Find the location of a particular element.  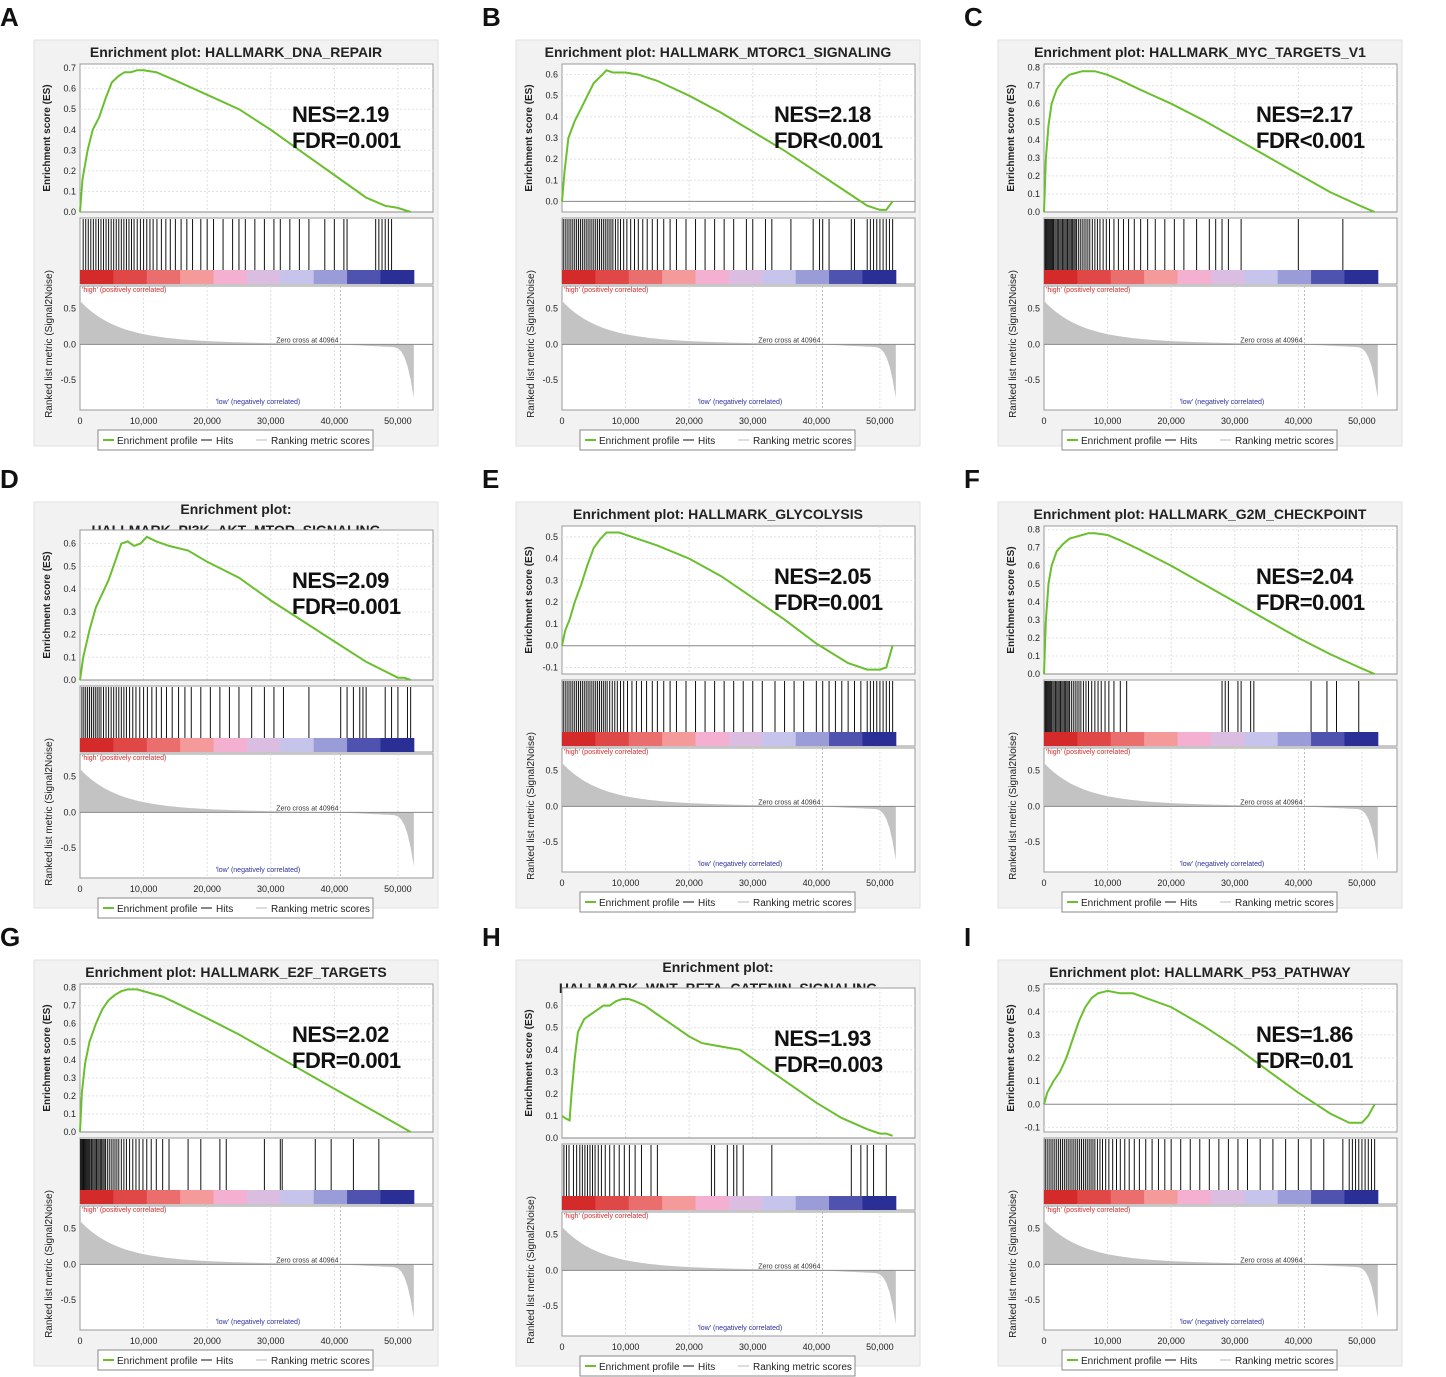

es-y-tick-label: 0.1 is located at coordinates (69, 1114).